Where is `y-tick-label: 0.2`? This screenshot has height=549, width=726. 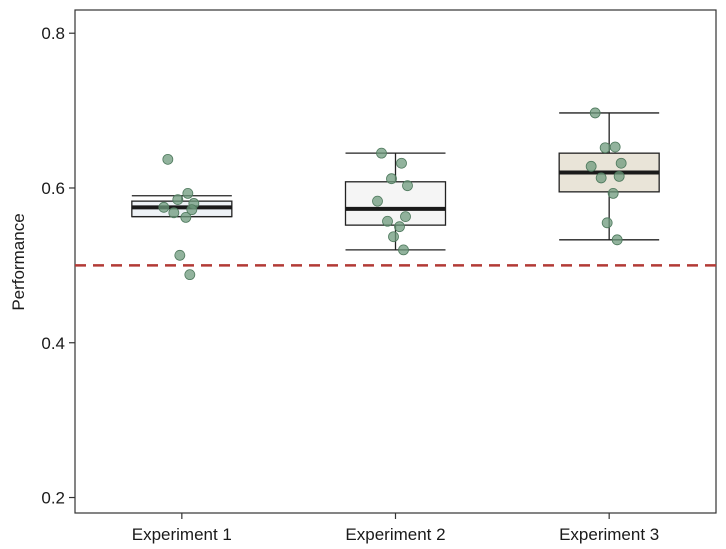
y-tick-label: 0.2 is located at coordinates (53, 498).